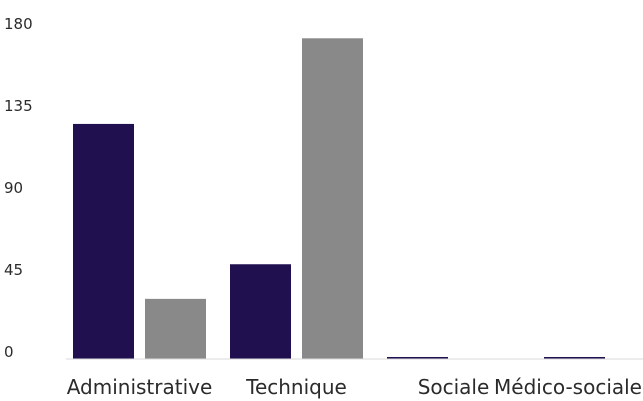 The width and height of the screenshot is (643, 401). What do you see at coordinates (13, 270) in the screenshot?
I see `y-tick-label-45: 45` at bounding box center [13, 270].